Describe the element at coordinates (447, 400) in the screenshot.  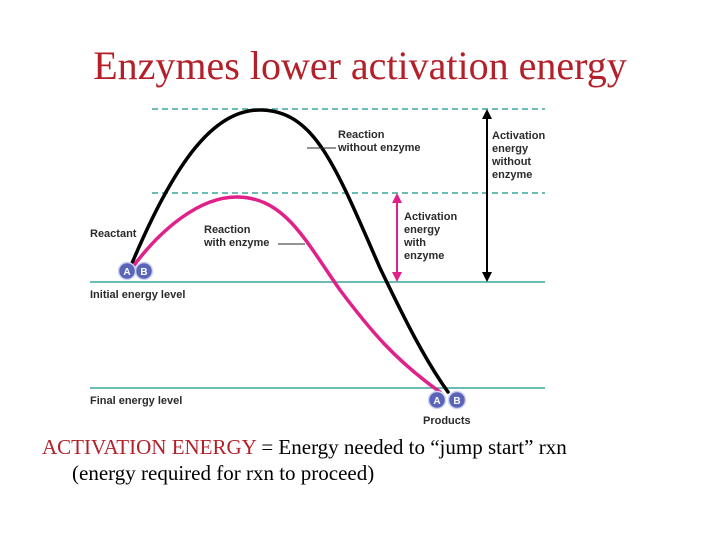
I see `product-molecules: A B` at that location.